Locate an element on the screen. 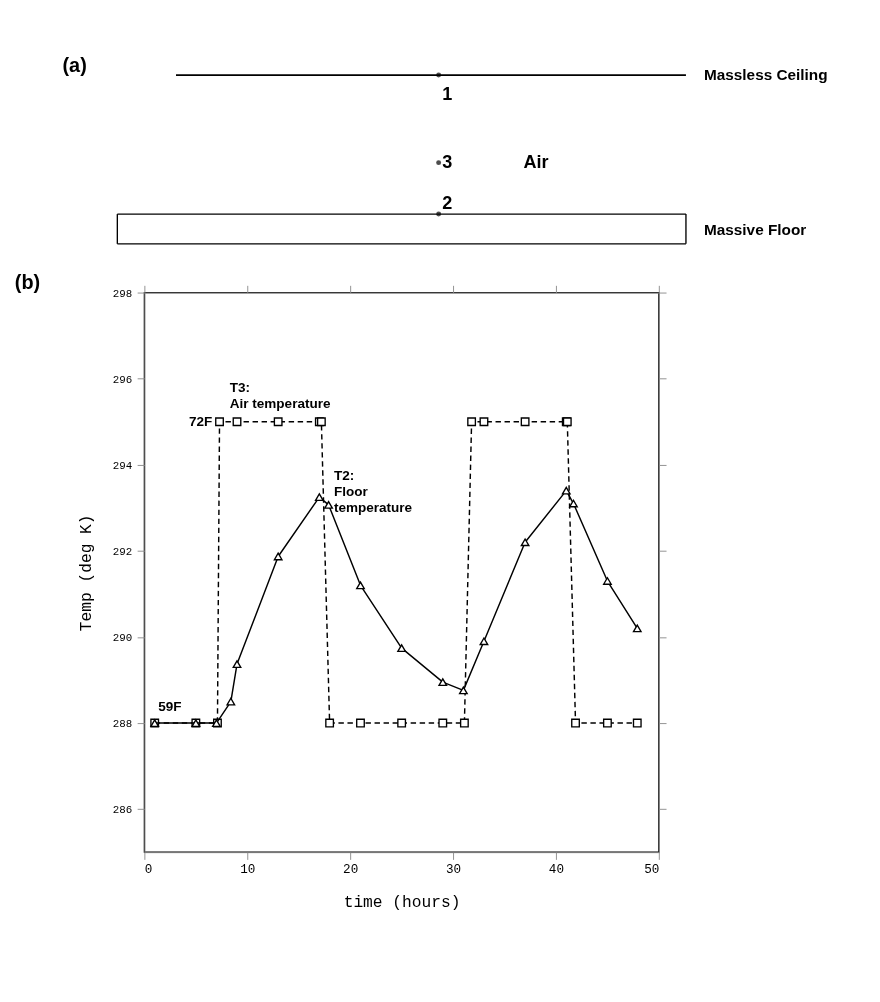 The image size is (880, 1002). text: 2 is located at coordinates (447, 202).